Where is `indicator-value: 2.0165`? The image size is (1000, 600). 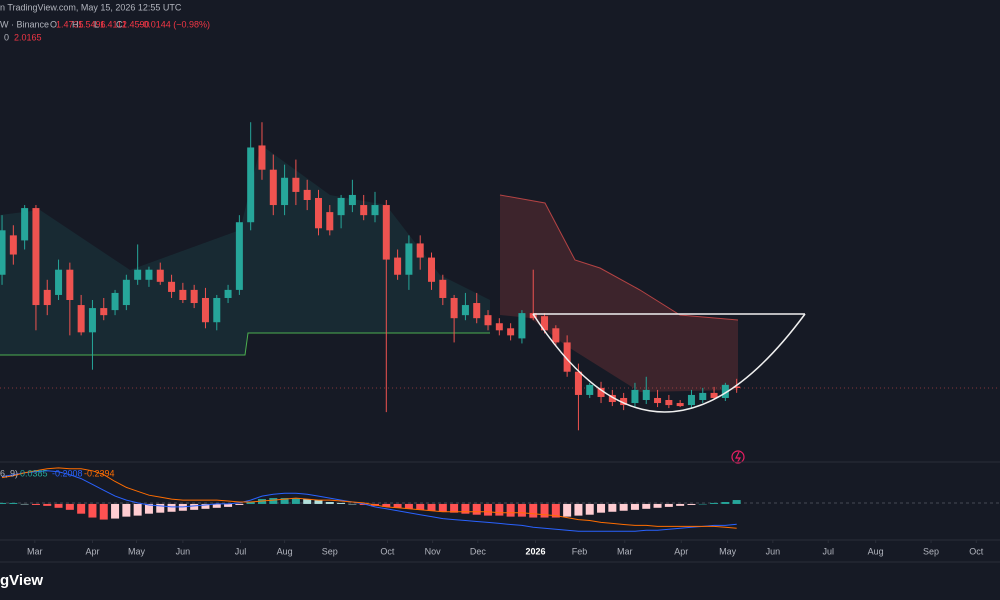 indicator-value: 2.0165 is located at coordinates (28, 37).